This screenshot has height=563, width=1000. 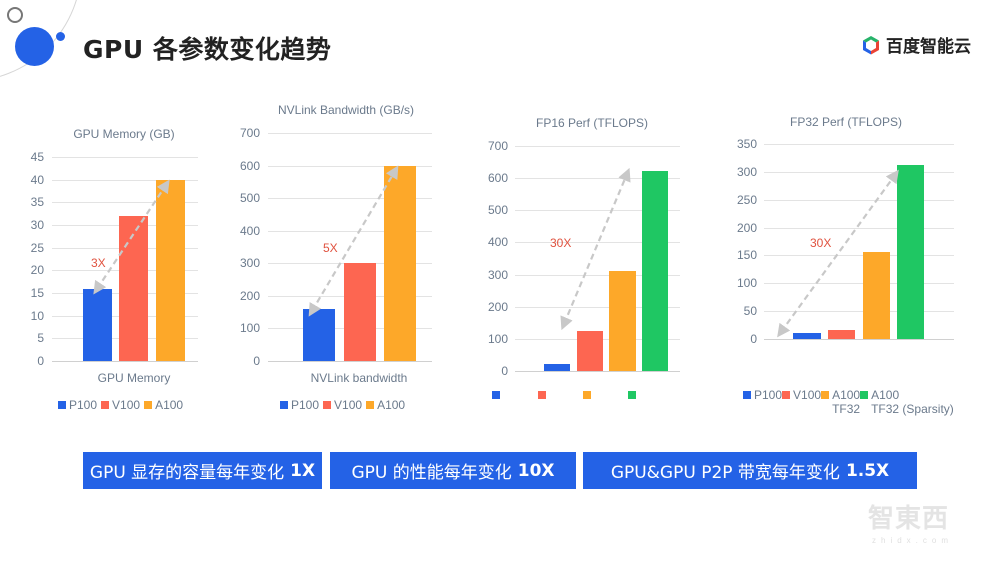 I want to click on y-tick: 10, so click(x=37, y=316).